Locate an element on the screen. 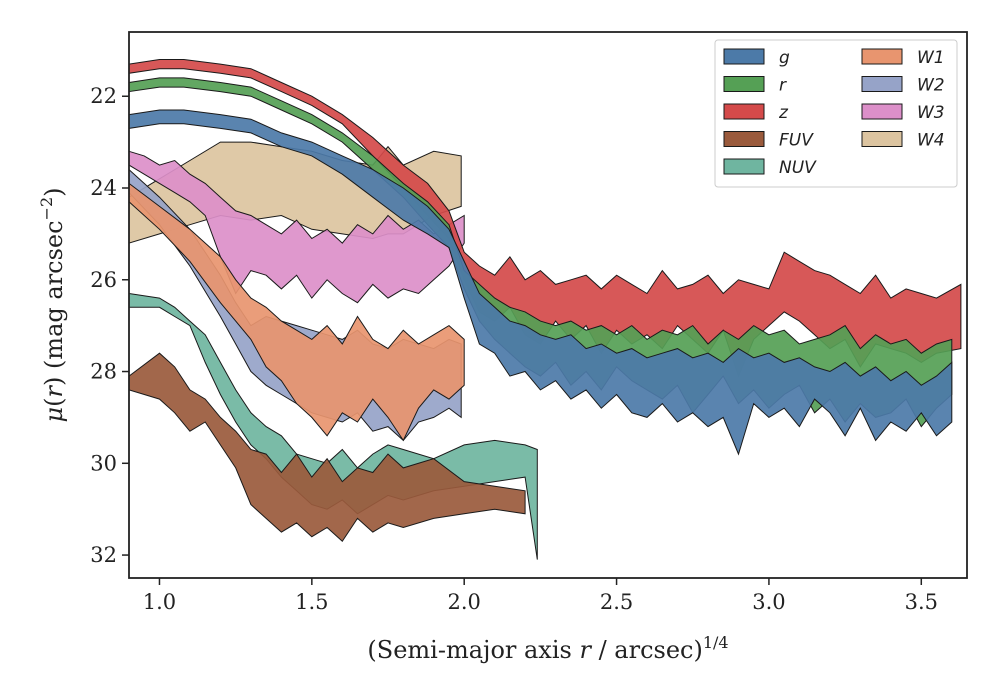 The height and width of the screenshot is (700, 1000). legend-label-nuv: NUV is located at coordinates (798, 168).